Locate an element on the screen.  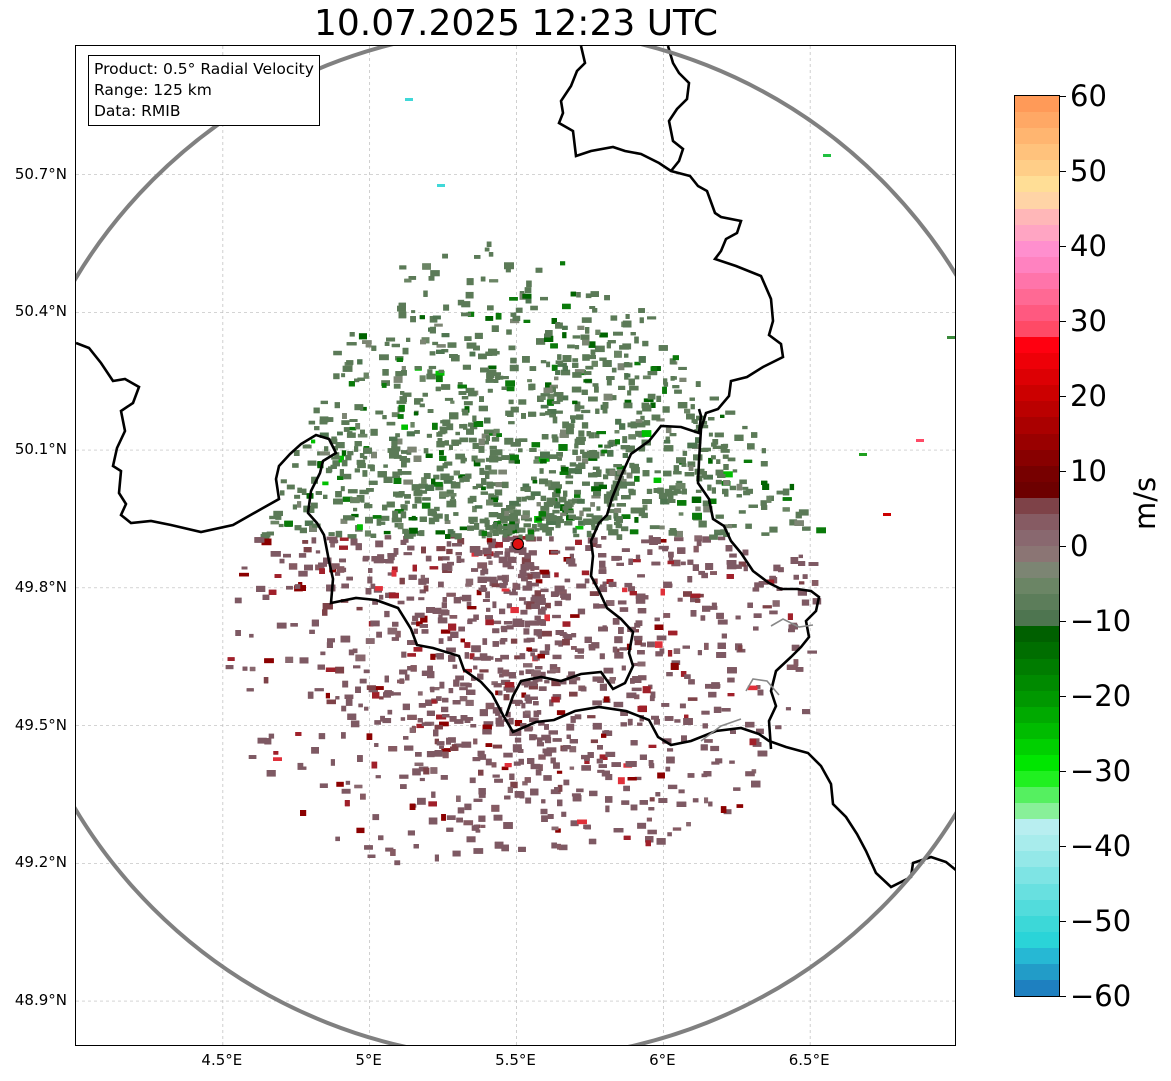
colorbar-tick-mark is located at coordinates (1063, 96).